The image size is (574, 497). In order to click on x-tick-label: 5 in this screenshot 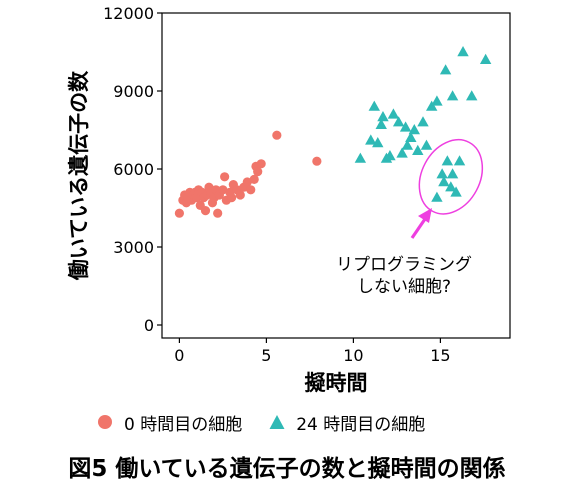, I will do `click(266, 355)`.